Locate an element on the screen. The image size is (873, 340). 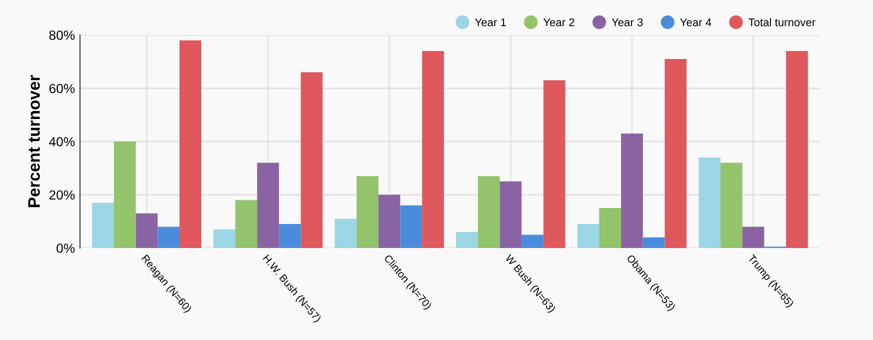
legend-label: Year 2 is located at coordinates (558, 22).